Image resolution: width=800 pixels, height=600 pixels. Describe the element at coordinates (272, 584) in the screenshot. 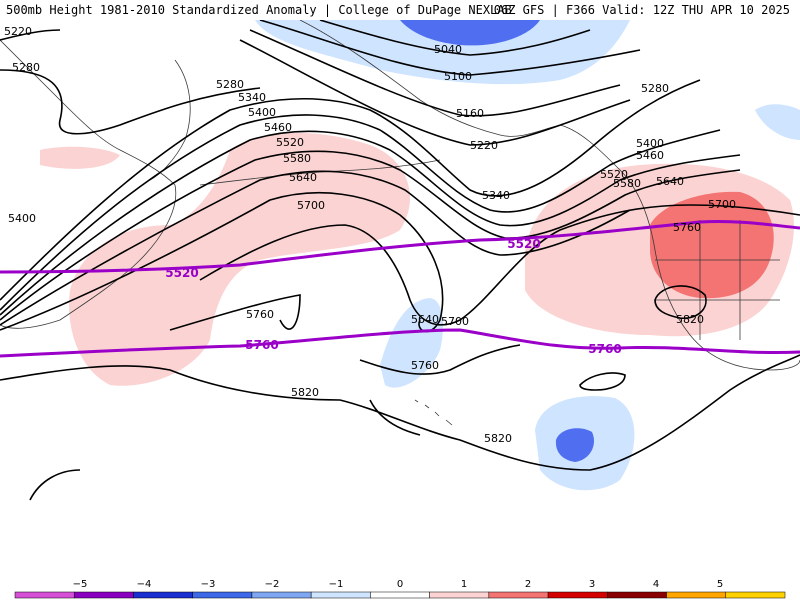

I see `legend-tick-label: −2` at that location.